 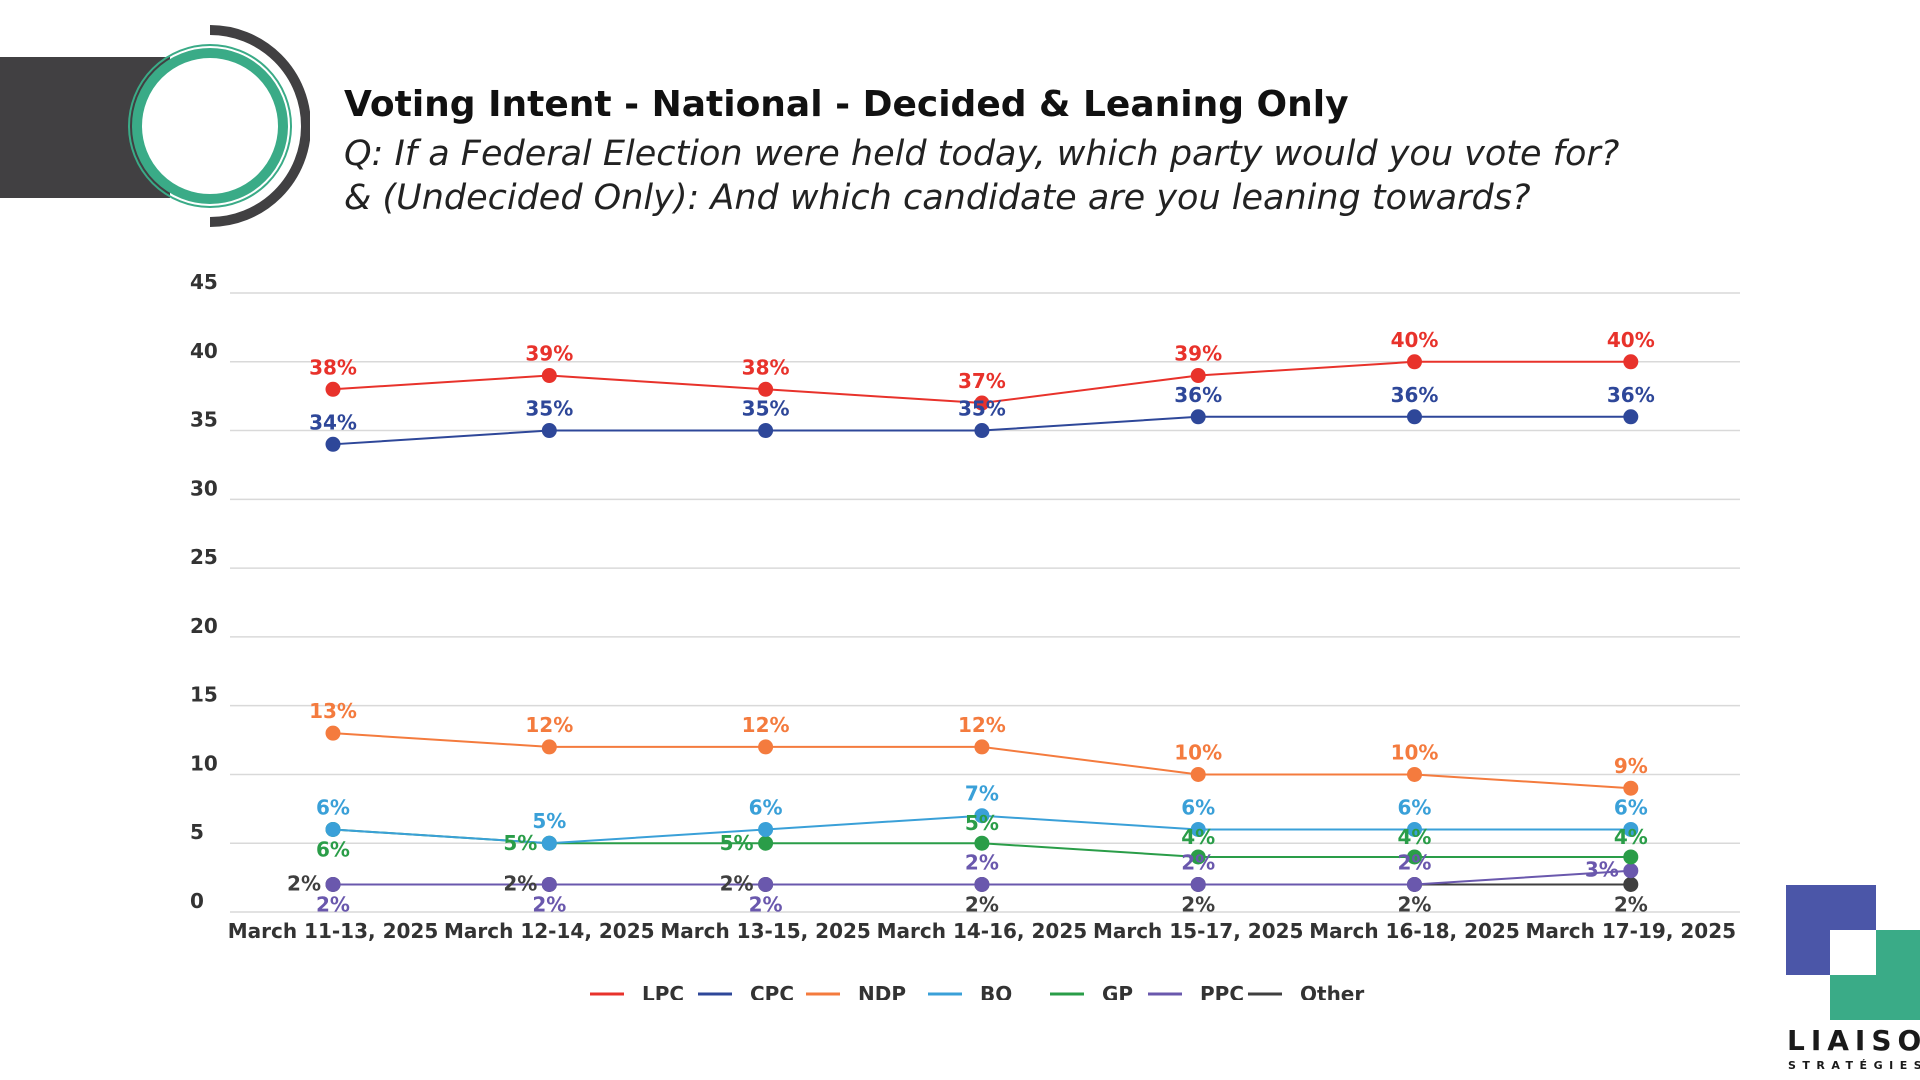 What do you see at coordinates (1631, 931) in the screenshot?
I see `x-tick-label: March 17-19, 2025` at bounding box center [1631, 931].